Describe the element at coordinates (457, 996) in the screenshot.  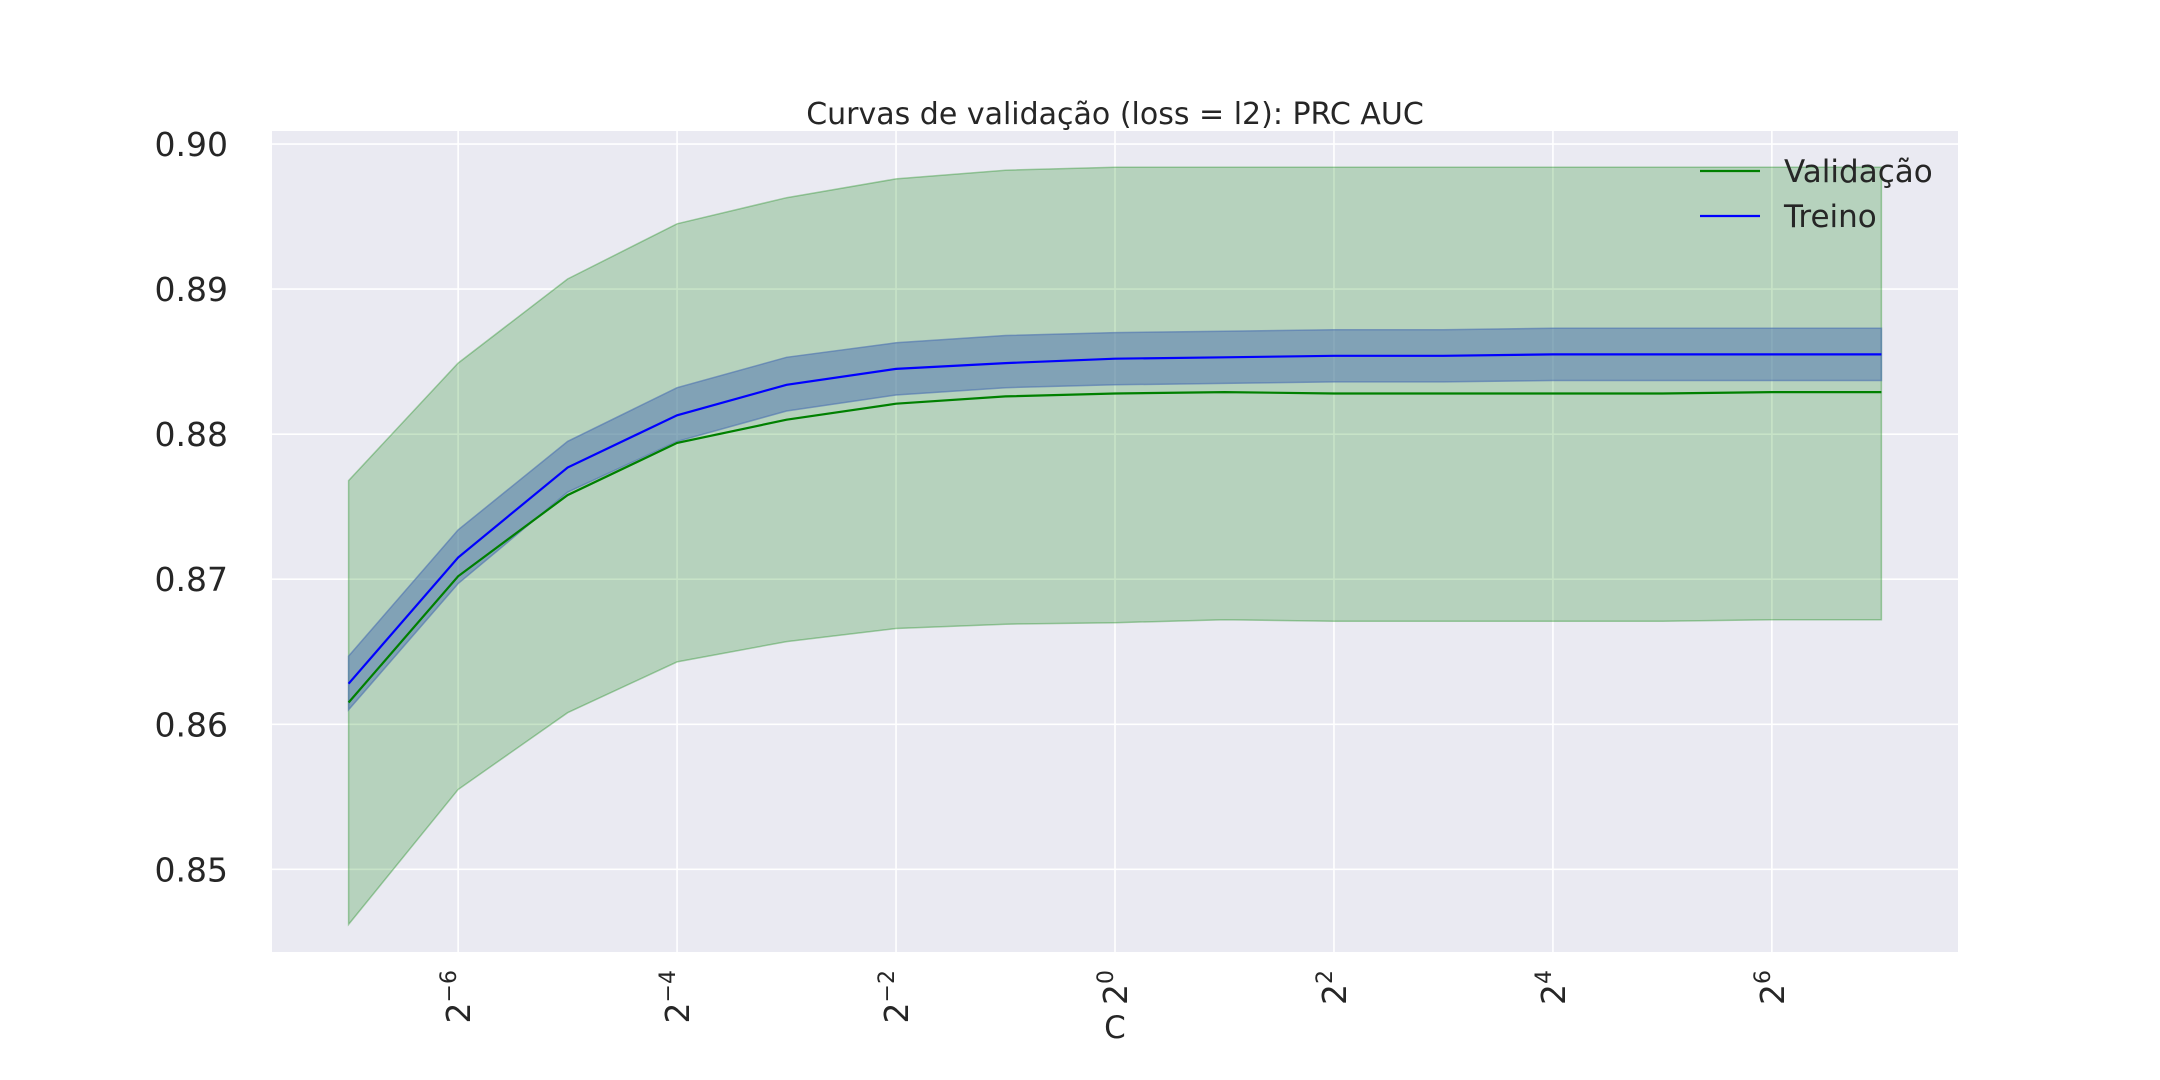
I see `x-tick-label: 2−6` at that location.